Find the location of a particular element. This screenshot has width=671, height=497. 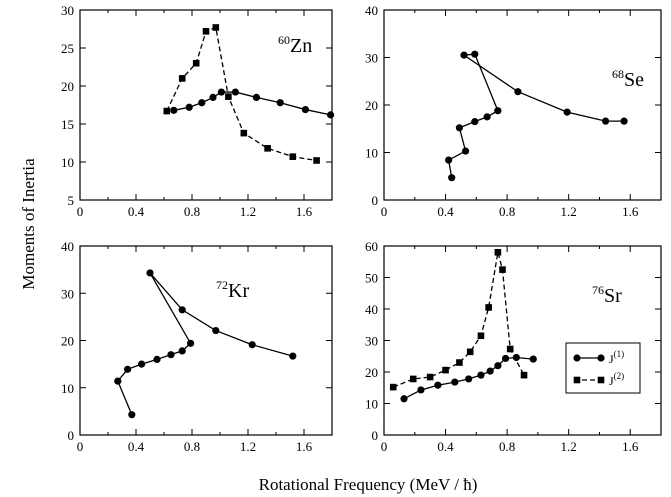

y-tick-label-sr: 40 is located at coordinates (371, 309).